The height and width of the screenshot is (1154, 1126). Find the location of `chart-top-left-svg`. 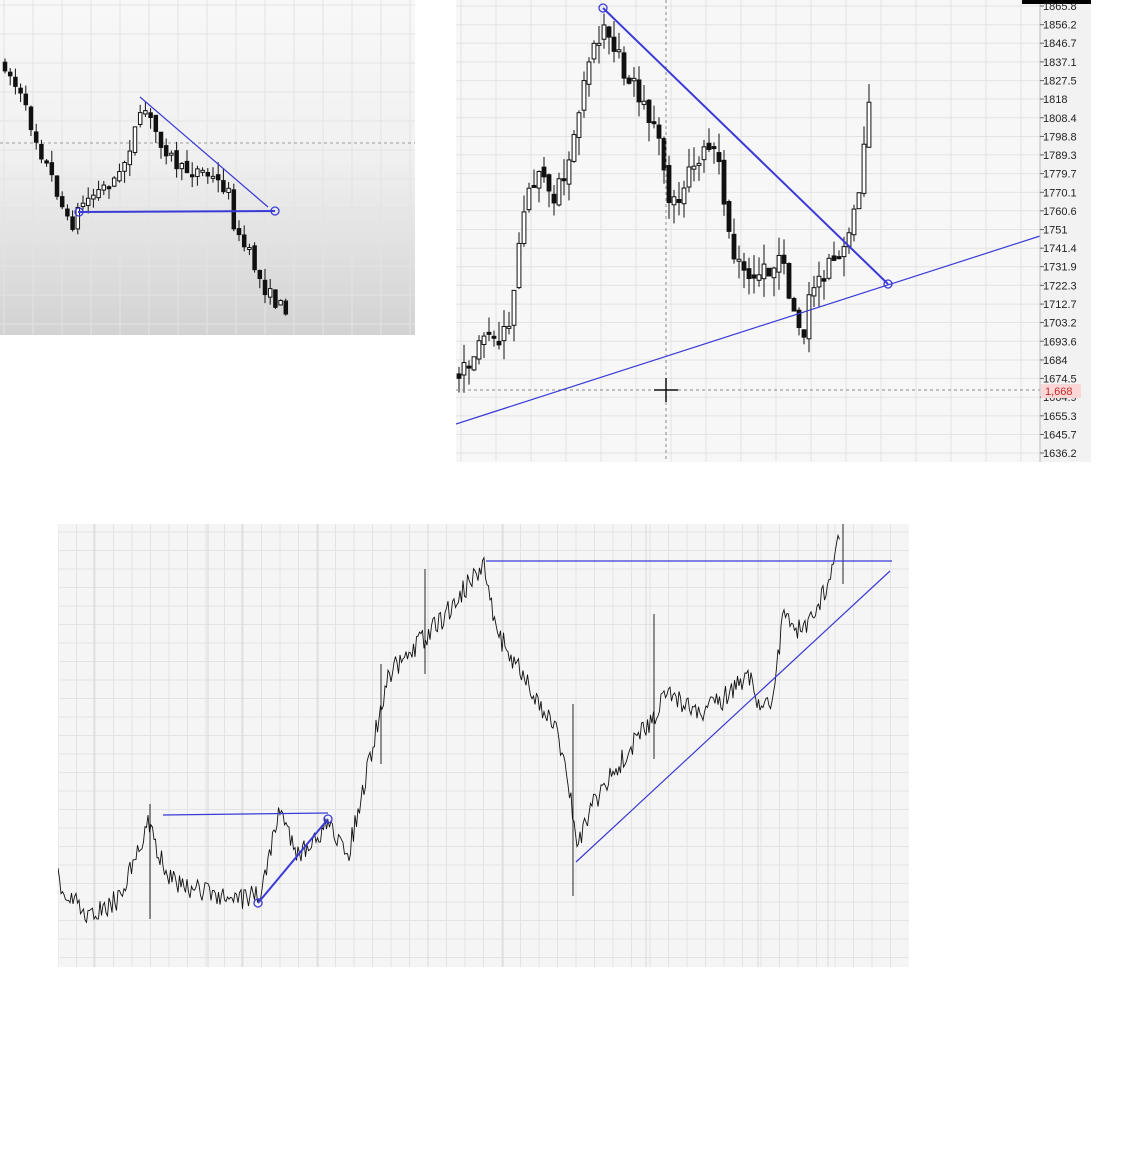

chart-top-left-svg is located at coordinates (207, 167).